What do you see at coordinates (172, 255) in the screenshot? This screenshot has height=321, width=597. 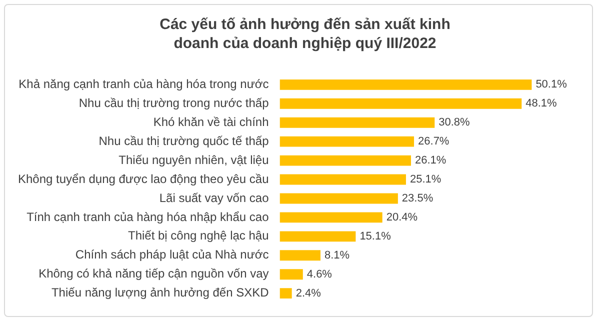 I see `y-tick-label: Chính sách pháp luật của Nhà nước` at bounding box center [172, 255].